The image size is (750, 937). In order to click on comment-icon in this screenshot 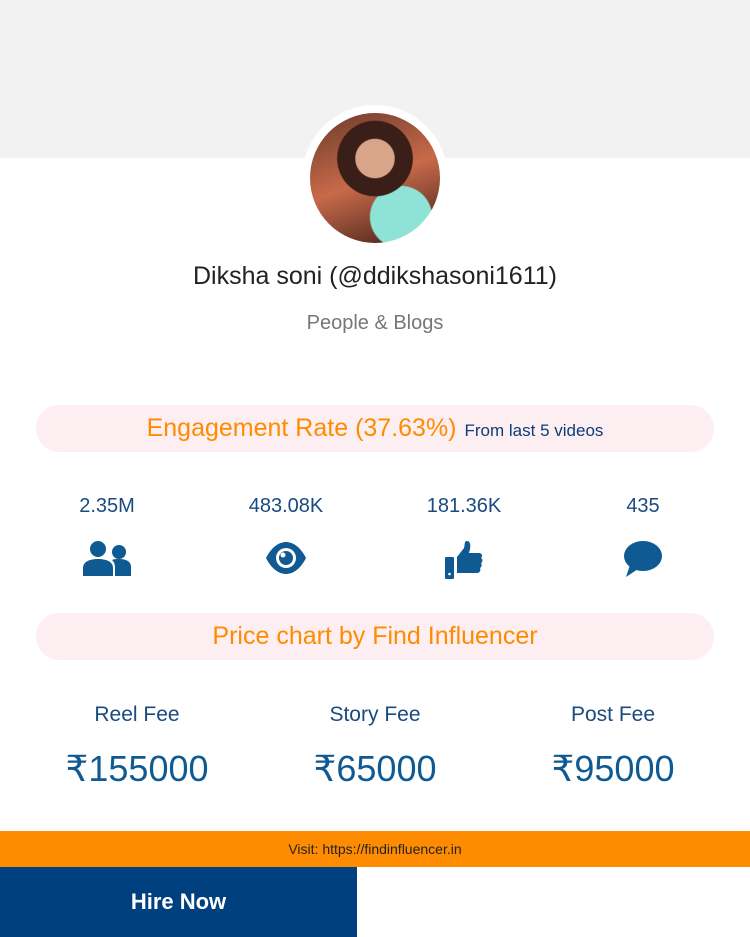, I will do `click(643, 559)`.